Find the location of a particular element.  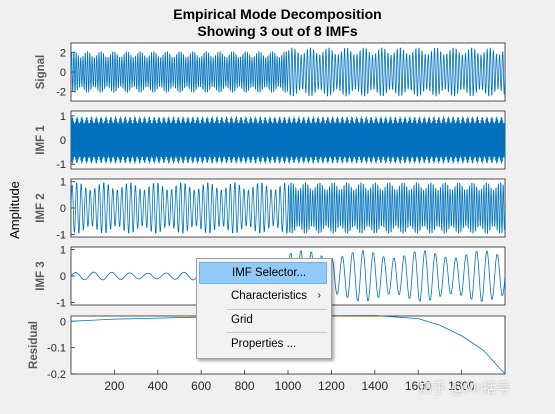

panel-ylabel: Residual is located at coordinates (34, 345).